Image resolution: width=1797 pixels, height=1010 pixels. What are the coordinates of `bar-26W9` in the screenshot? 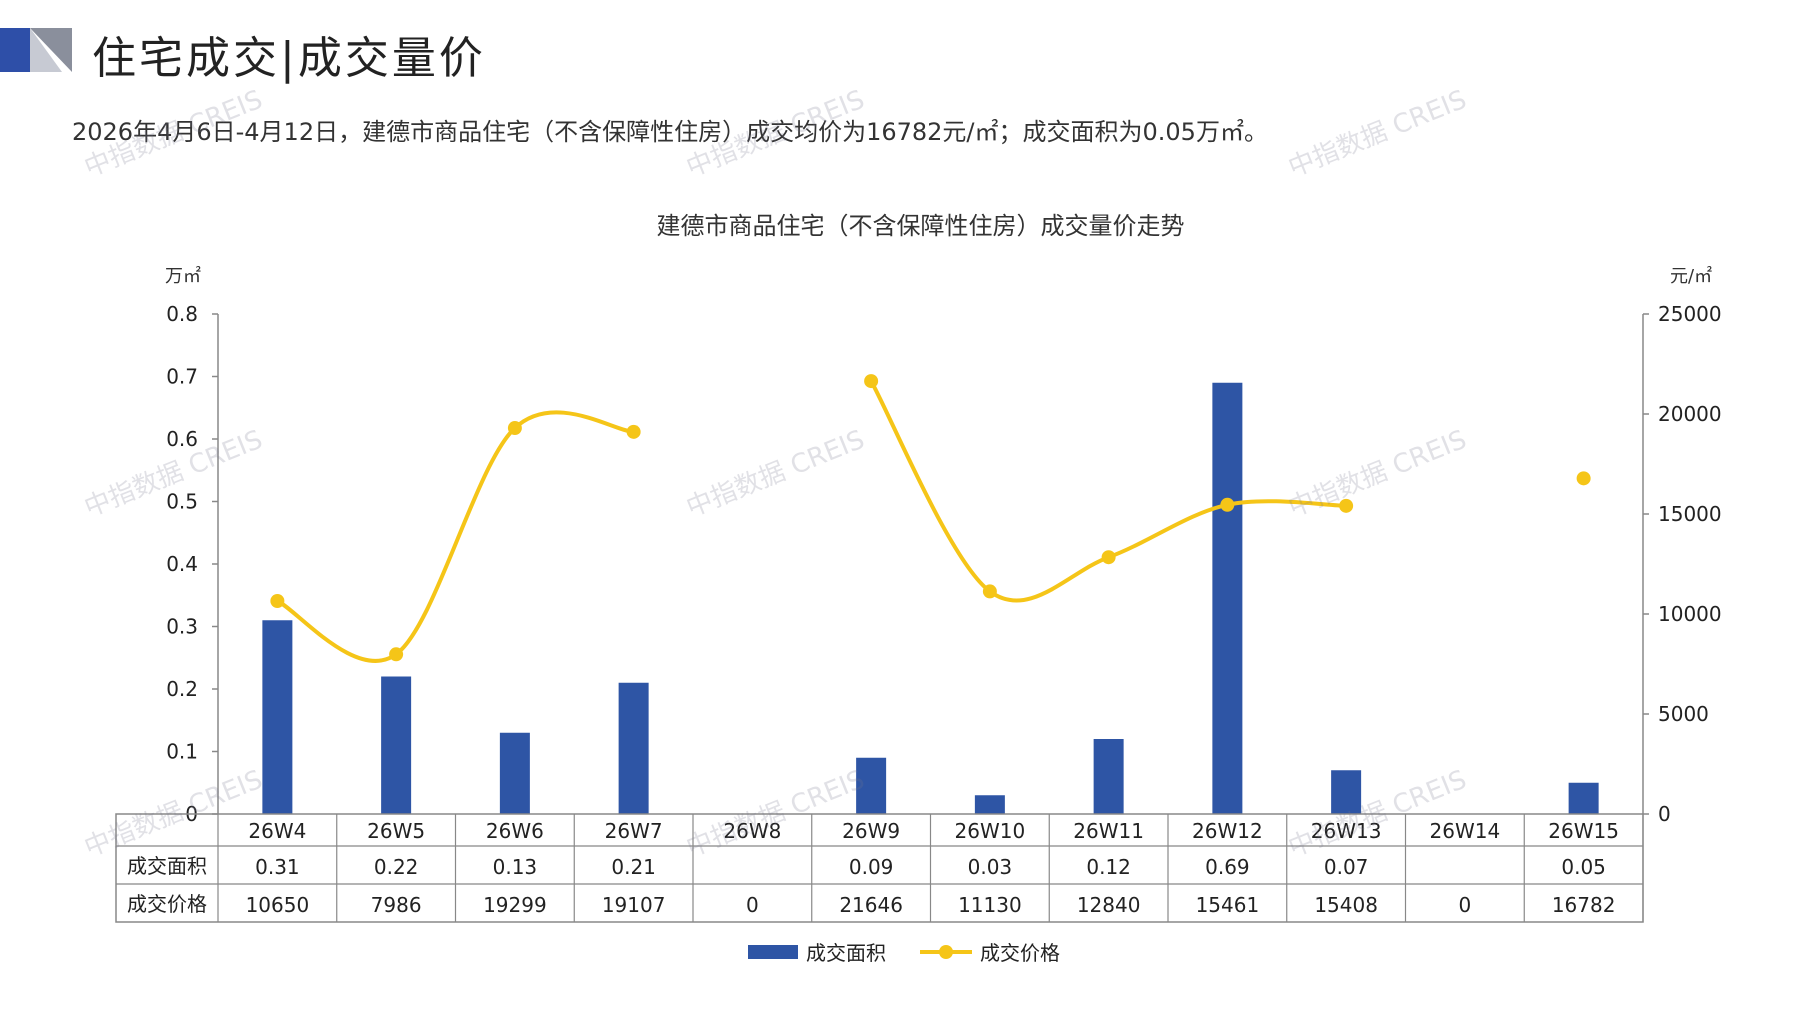 It's located at (871, 785).